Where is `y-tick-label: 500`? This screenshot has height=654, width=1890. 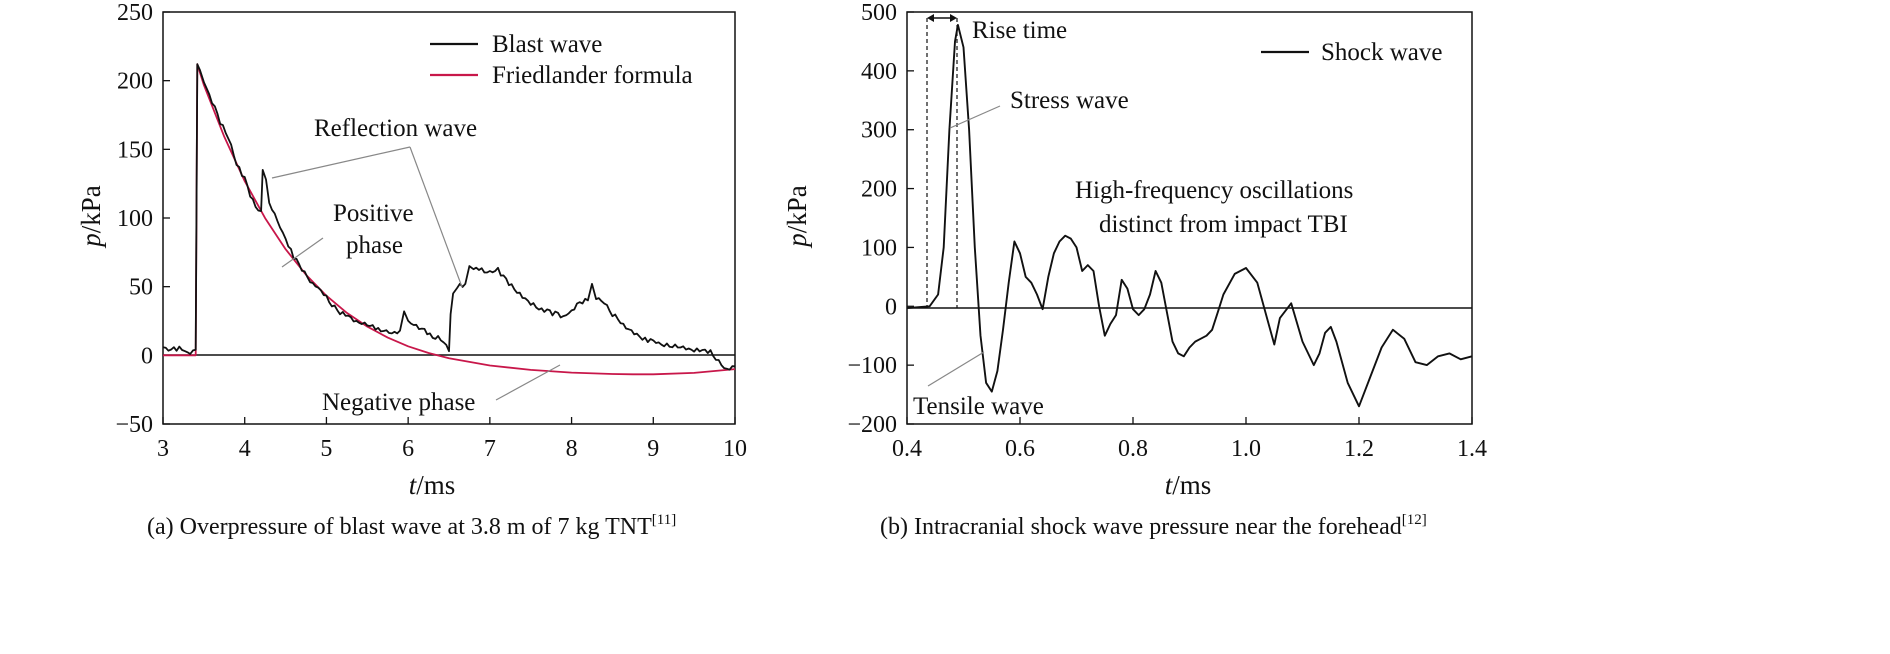
y-tick-label: 500 is located at coordinates (879, 13).